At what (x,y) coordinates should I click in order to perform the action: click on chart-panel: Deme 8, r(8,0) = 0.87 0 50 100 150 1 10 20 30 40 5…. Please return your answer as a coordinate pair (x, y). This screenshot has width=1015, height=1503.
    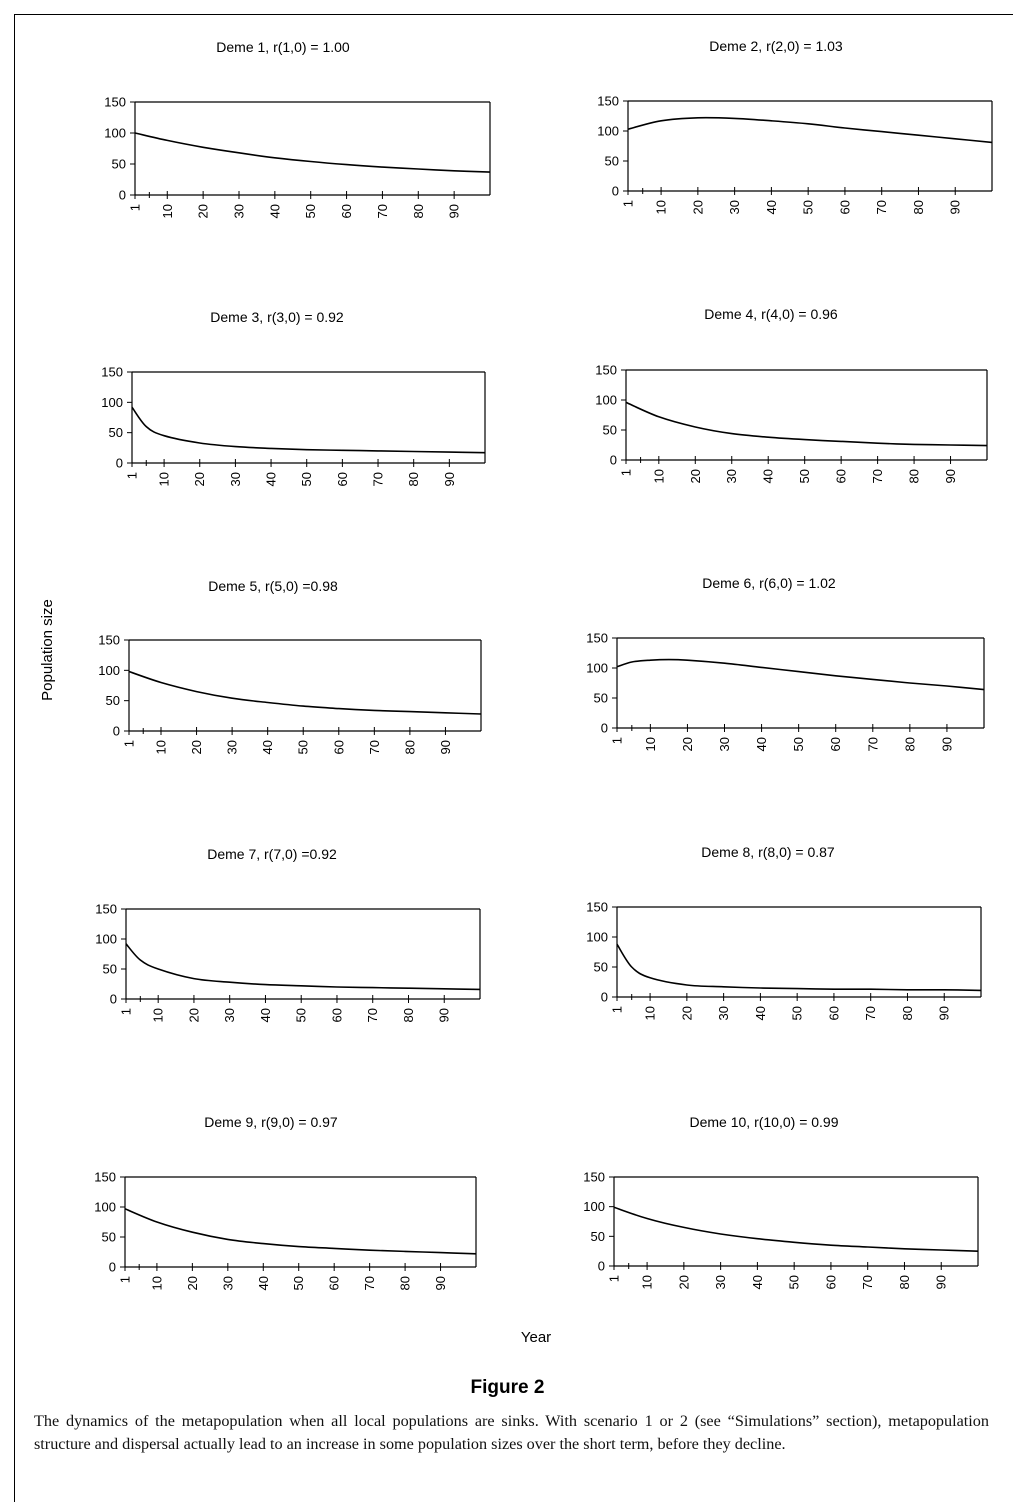
    Looking at the image, I should click on (784, 932).